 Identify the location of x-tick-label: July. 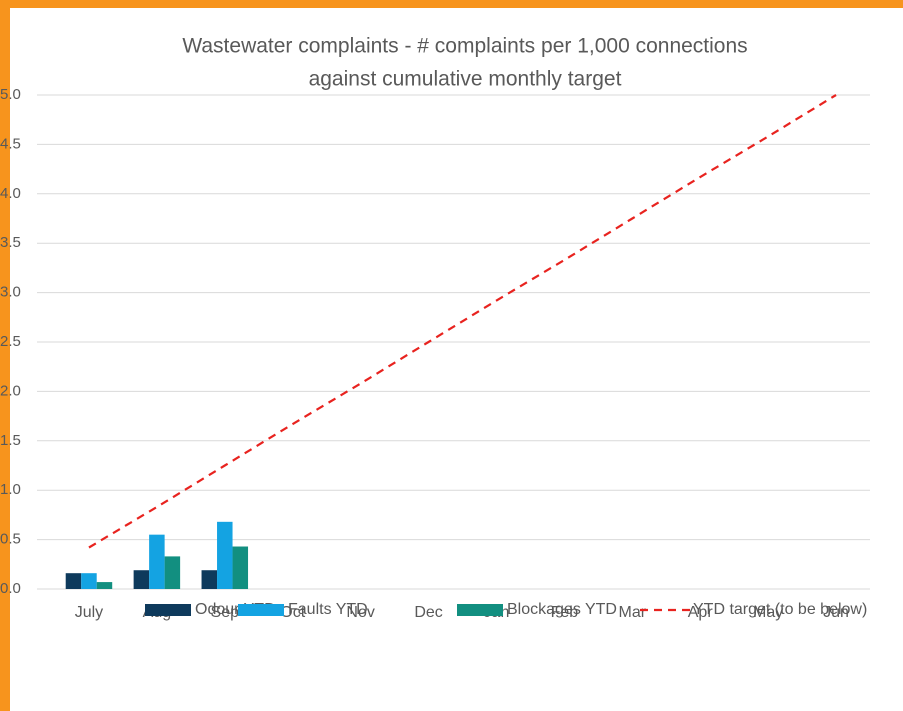
(89, 612).